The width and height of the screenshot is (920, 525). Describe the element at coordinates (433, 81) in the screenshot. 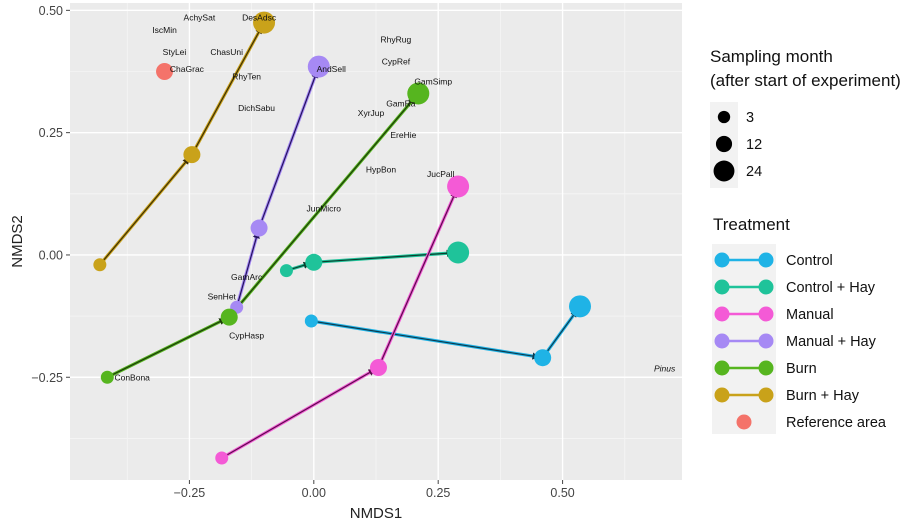

I see `species-label: GamSimp` at that location.